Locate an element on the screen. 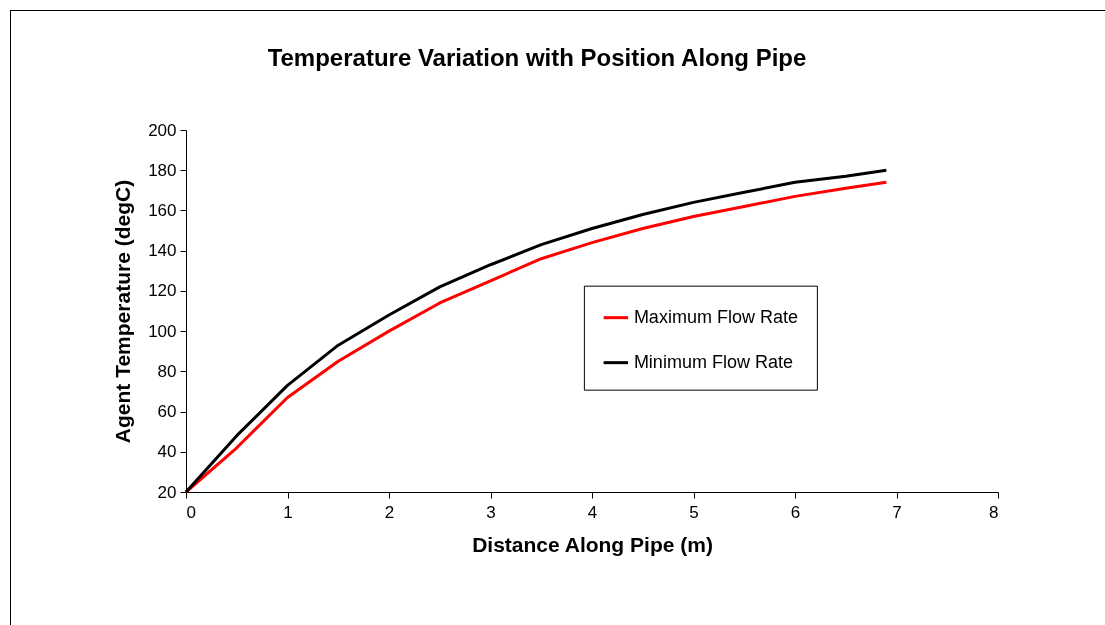 The height and width of the screenshot is (625, 1105). x-tick-label: 7 is located at coordinates (897, 512).